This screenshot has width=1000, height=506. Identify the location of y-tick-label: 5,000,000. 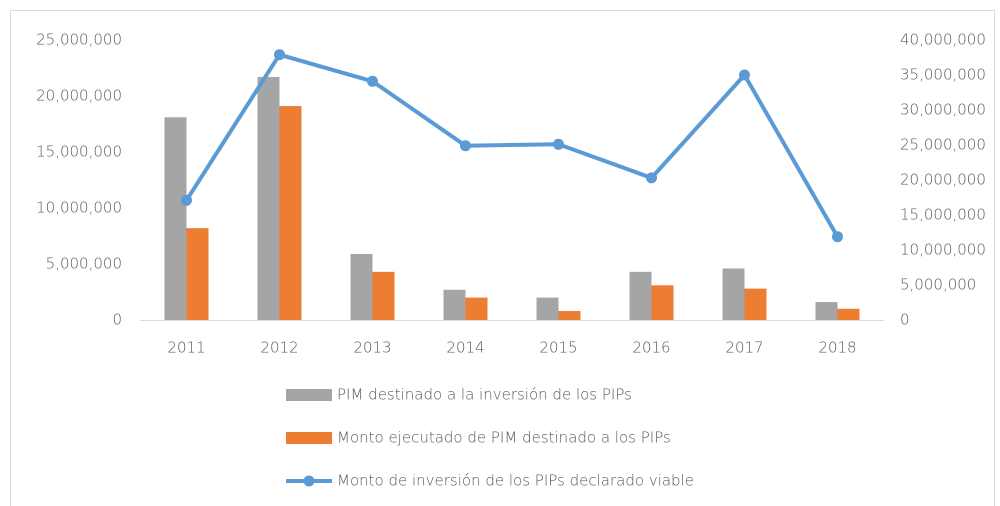
(84, 264).